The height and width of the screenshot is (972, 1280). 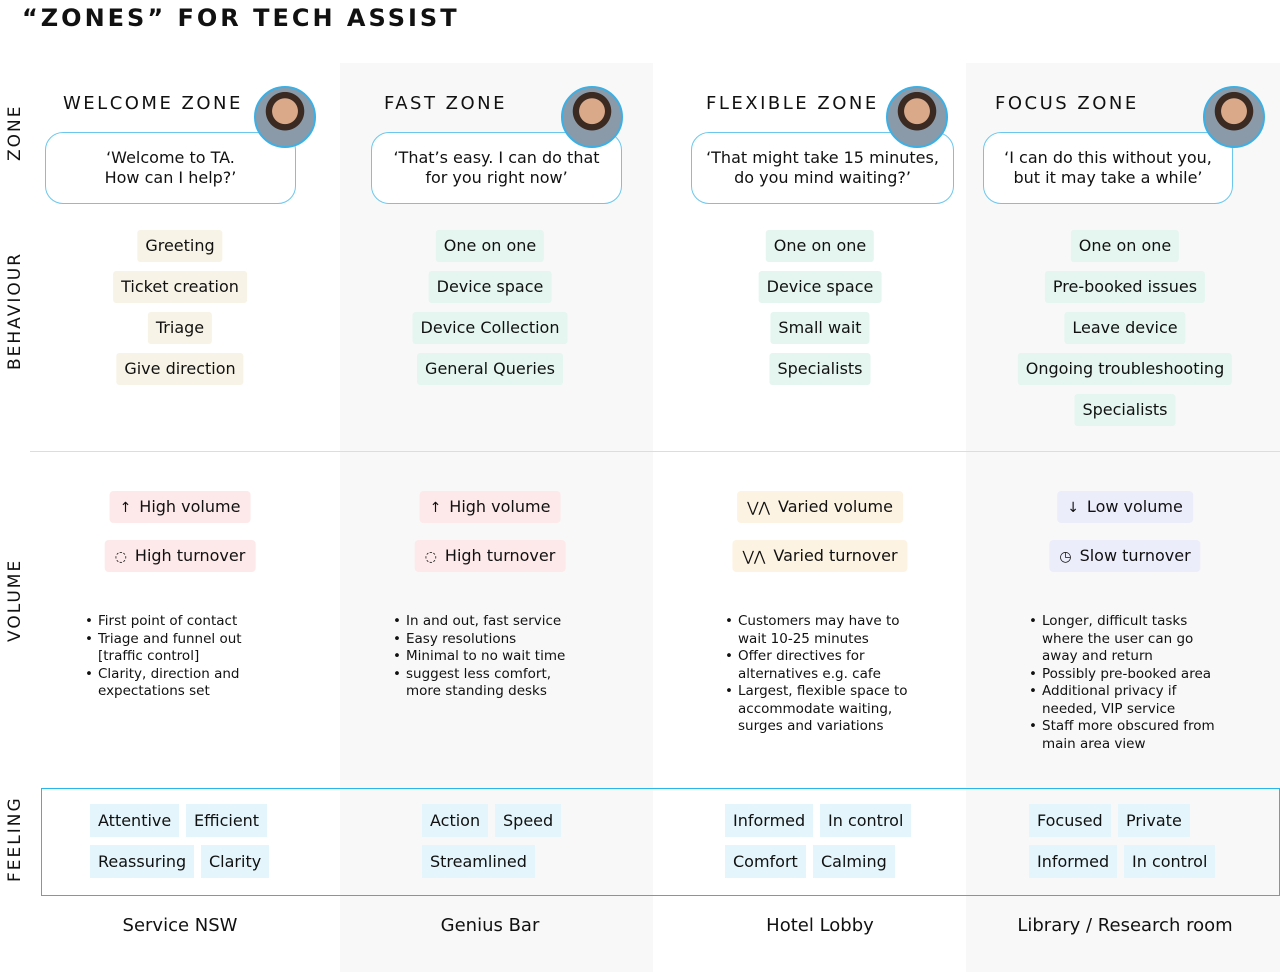 I want to click on zone-title: FAST ZONE, so click(x=445, y=103).